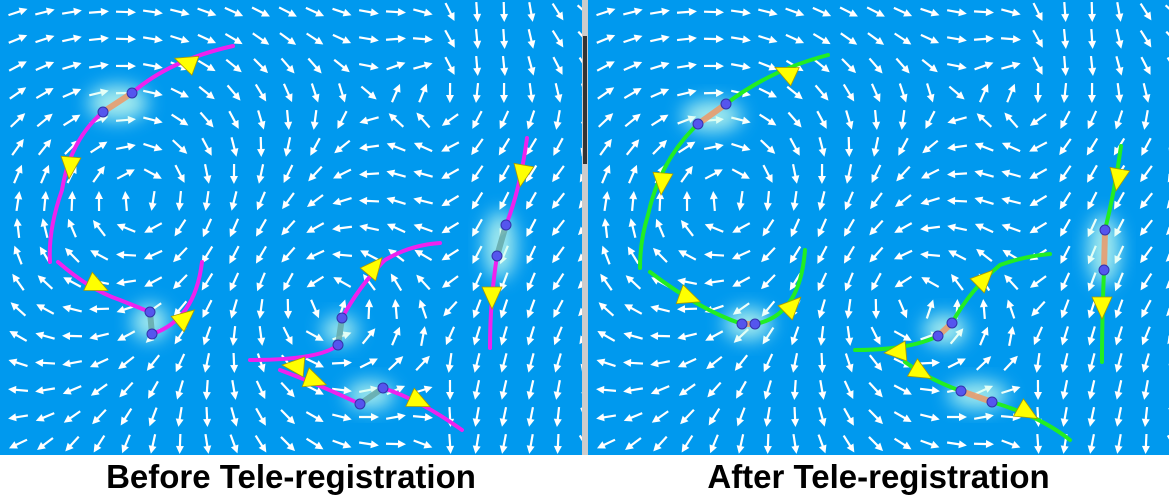 This screenshot has height=499, width=1169. I want to click on panel-divider, so click(585, 227).